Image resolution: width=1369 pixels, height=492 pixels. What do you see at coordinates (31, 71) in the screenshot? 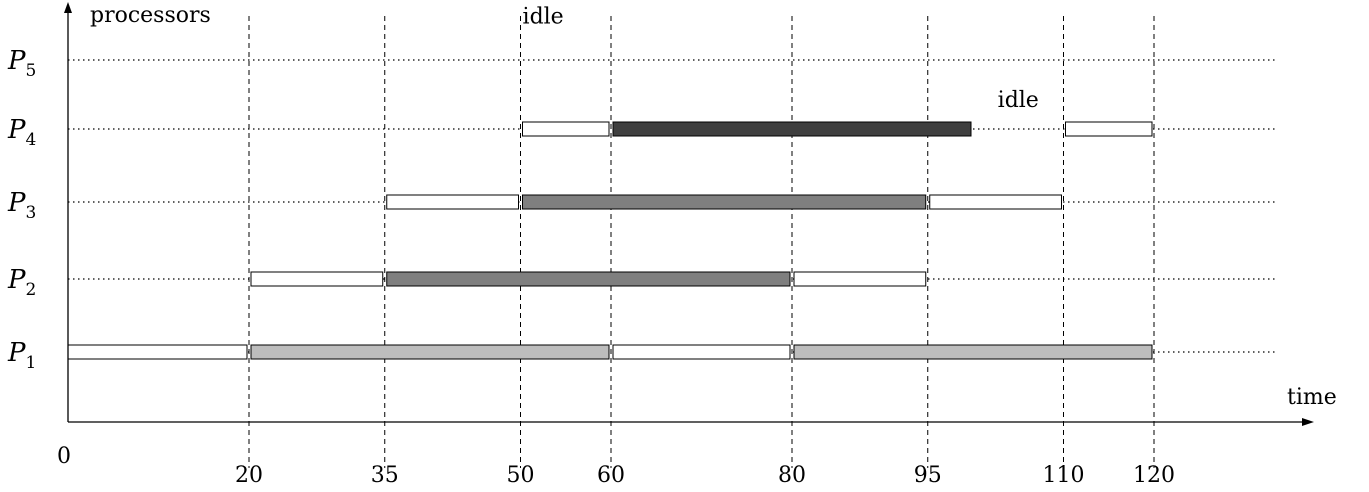
I see `processor-index-5: 5` at bounding box center [31, 71].